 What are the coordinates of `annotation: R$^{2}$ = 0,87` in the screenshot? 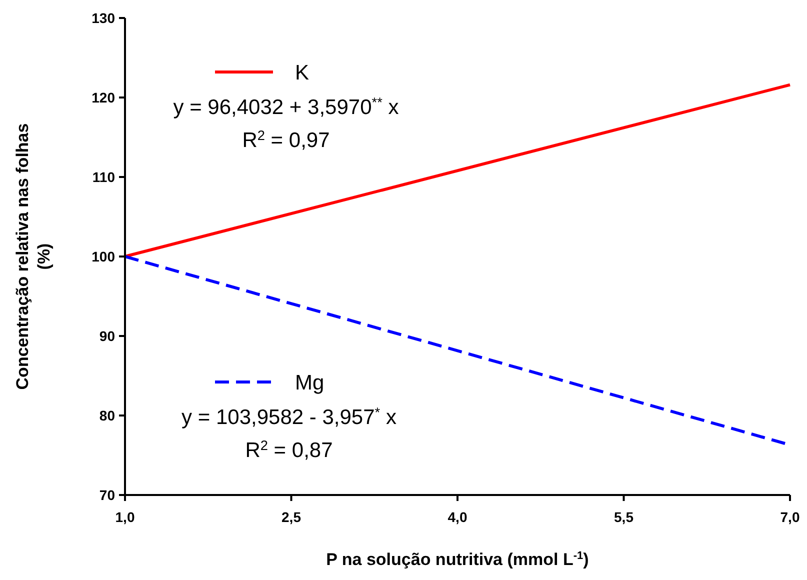 It's located at (289, 450).